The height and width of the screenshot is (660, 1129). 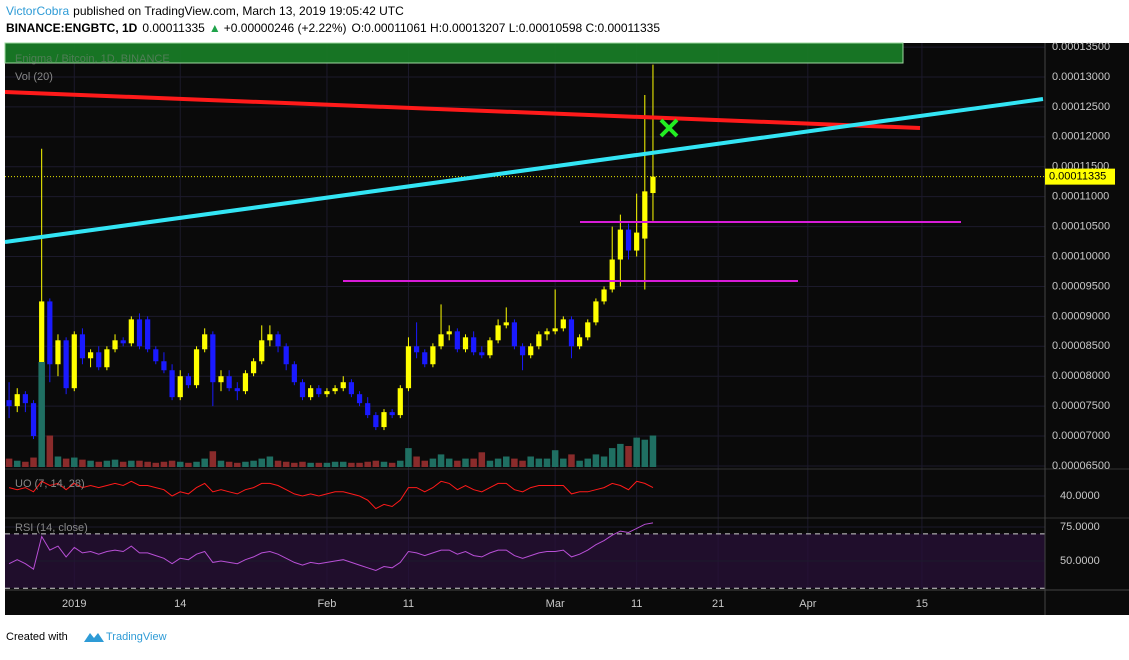 What do you see at coordinates (1081, 256) in the screenshot?
I see `y-tick-label: 0.00010000` at bounding box center [1081, 256].